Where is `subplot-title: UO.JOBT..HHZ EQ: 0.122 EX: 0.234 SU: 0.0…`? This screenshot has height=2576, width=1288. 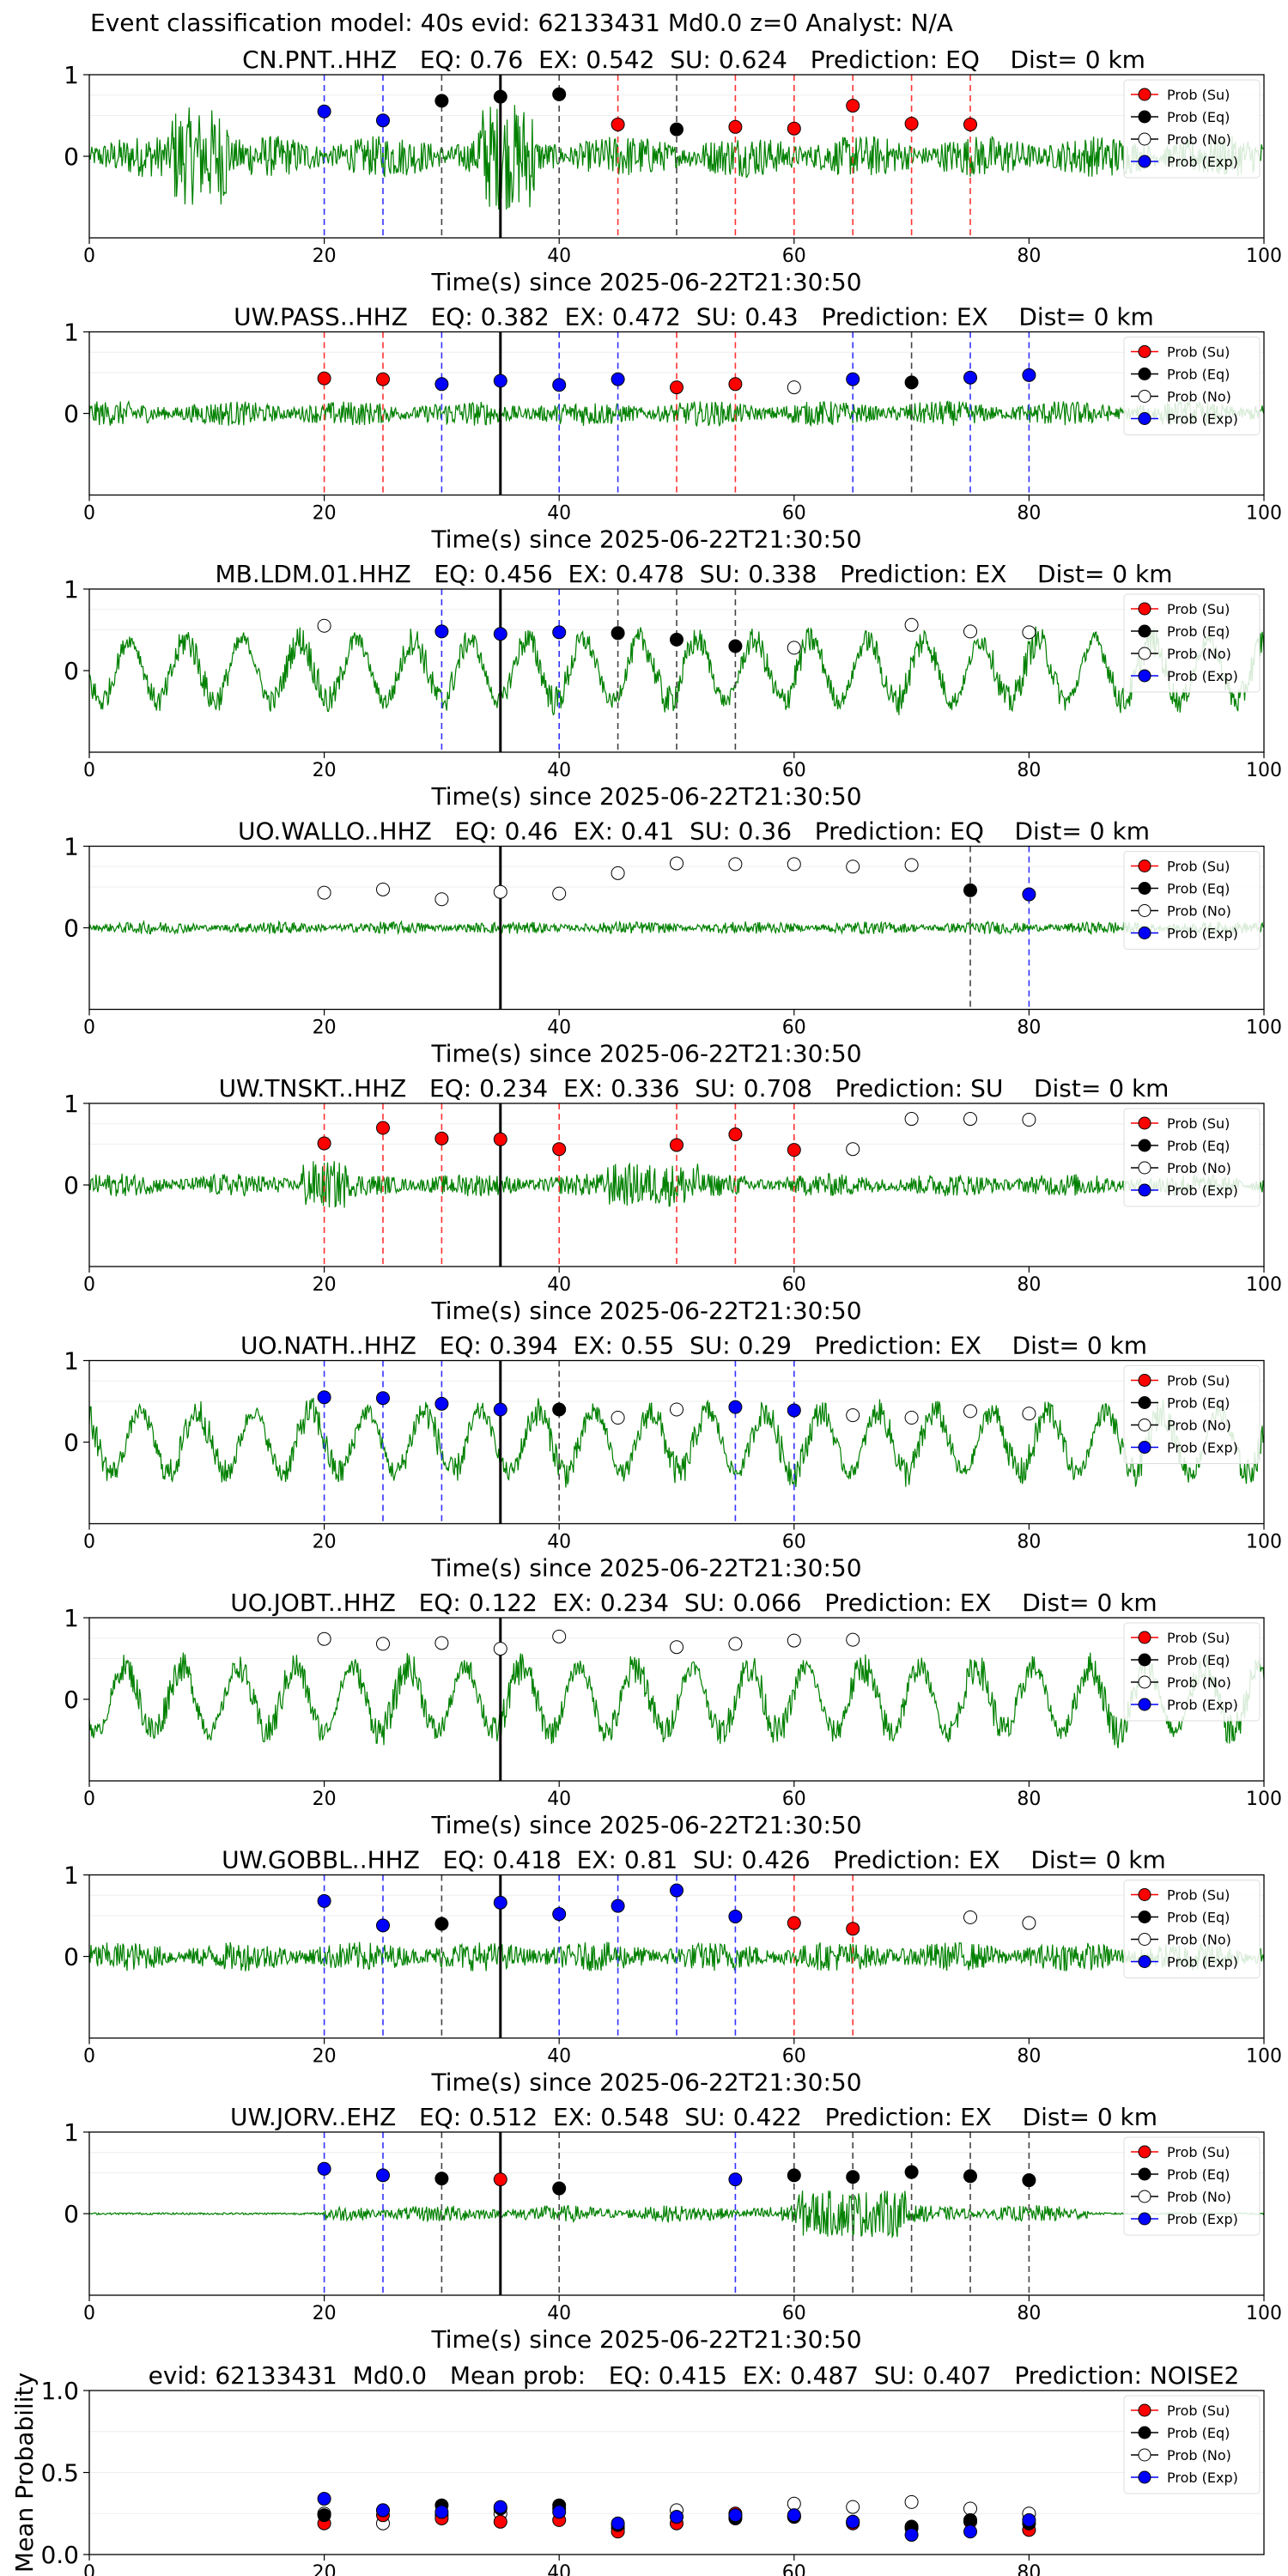
subplot-title: UO.JOBT..HHZ EQ: 0.122 EX: 0.234 SU: 0.0… is located at coordinates (693, 1603).